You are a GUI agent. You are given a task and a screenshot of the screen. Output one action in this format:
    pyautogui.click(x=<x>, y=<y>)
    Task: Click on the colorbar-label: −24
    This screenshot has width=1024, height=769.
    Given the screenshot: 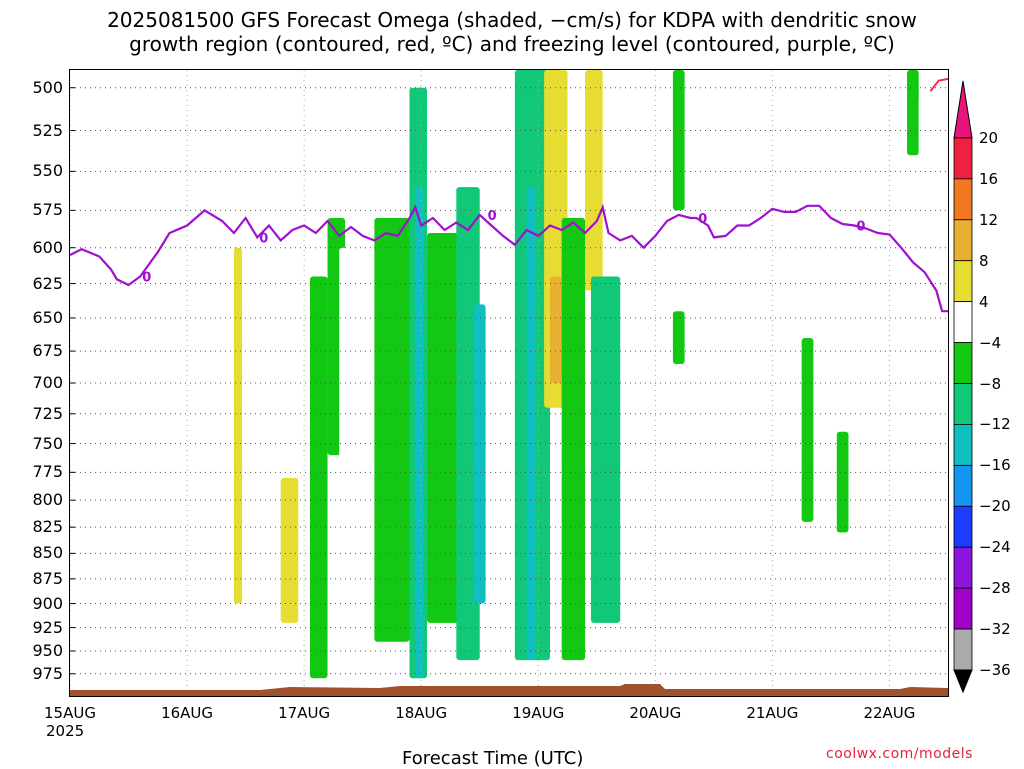 What is the action you would take?
    pyautogui.click(x=995, y=547)
    